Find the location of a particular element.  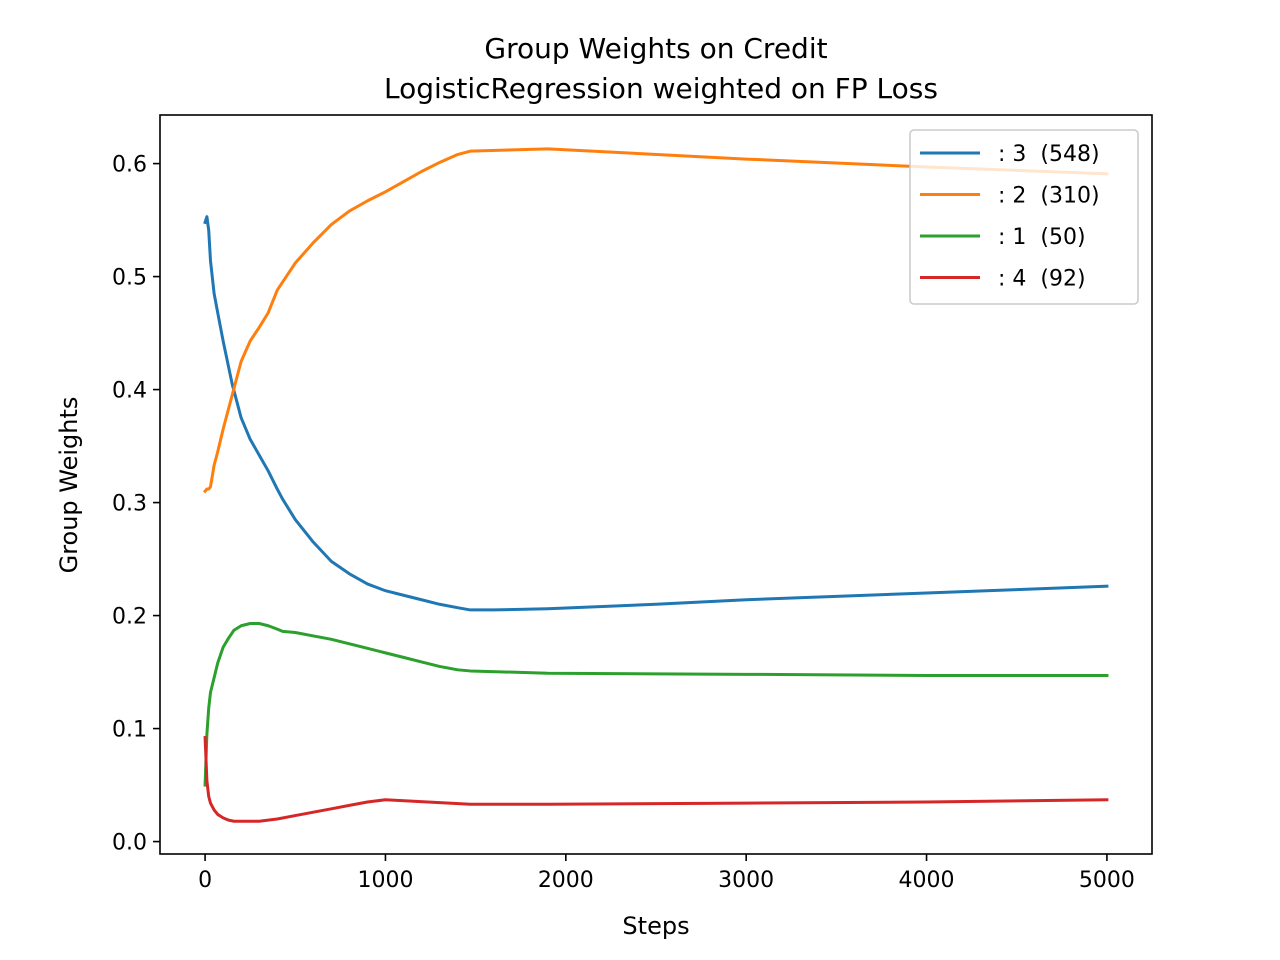

legend-box is located at coordinates (1024, 217).